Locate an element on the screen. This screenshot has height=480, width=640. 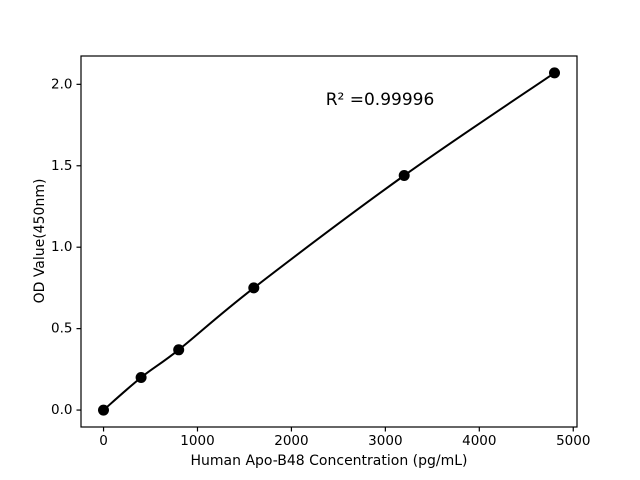
y-tick-label: 0.5 is located at coordinates (61, 329).